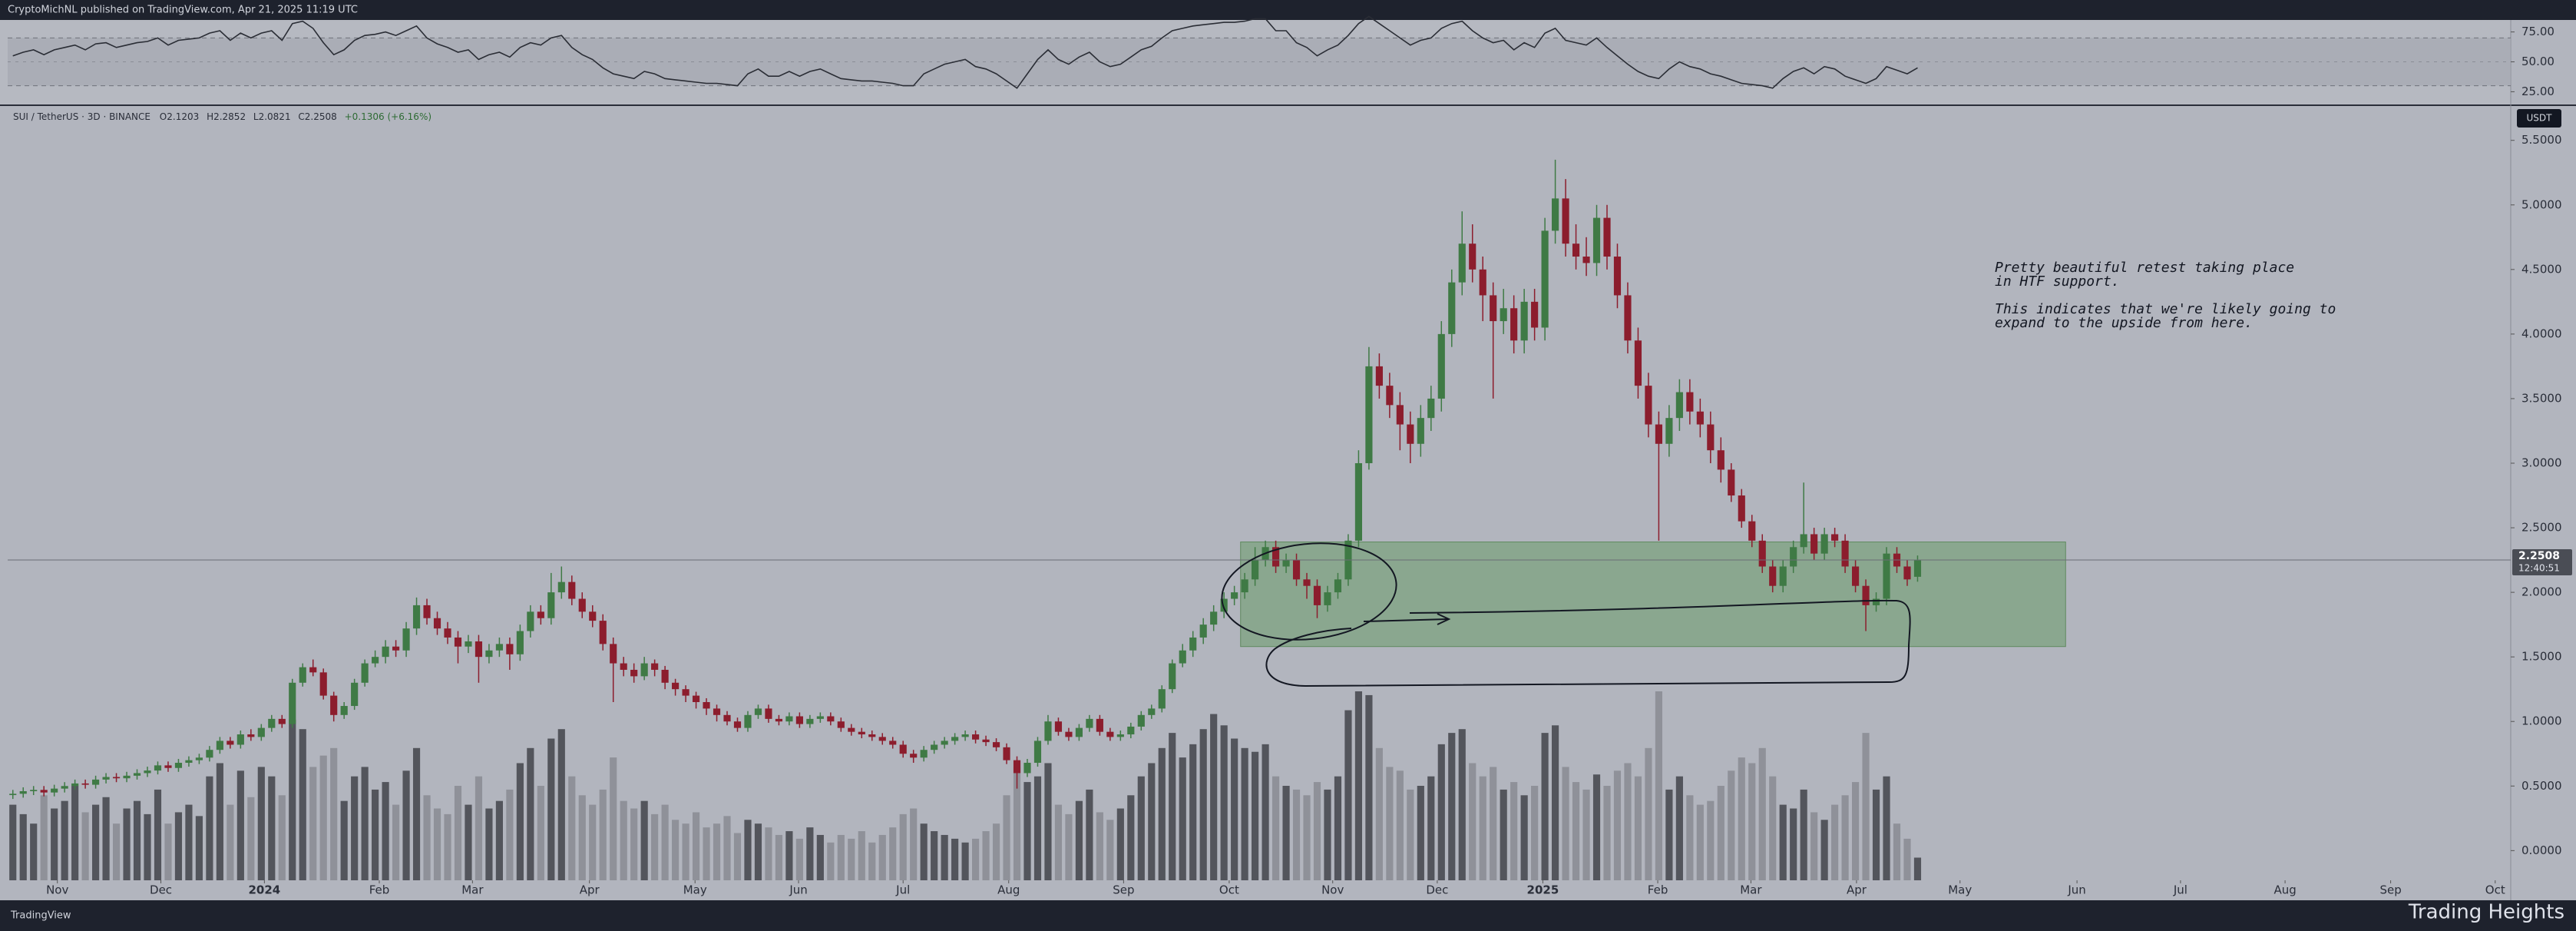 The height and width of the screenshot is (931, 2576). I want to click on y-tick-label: 0.0000, so click(2541, 850).